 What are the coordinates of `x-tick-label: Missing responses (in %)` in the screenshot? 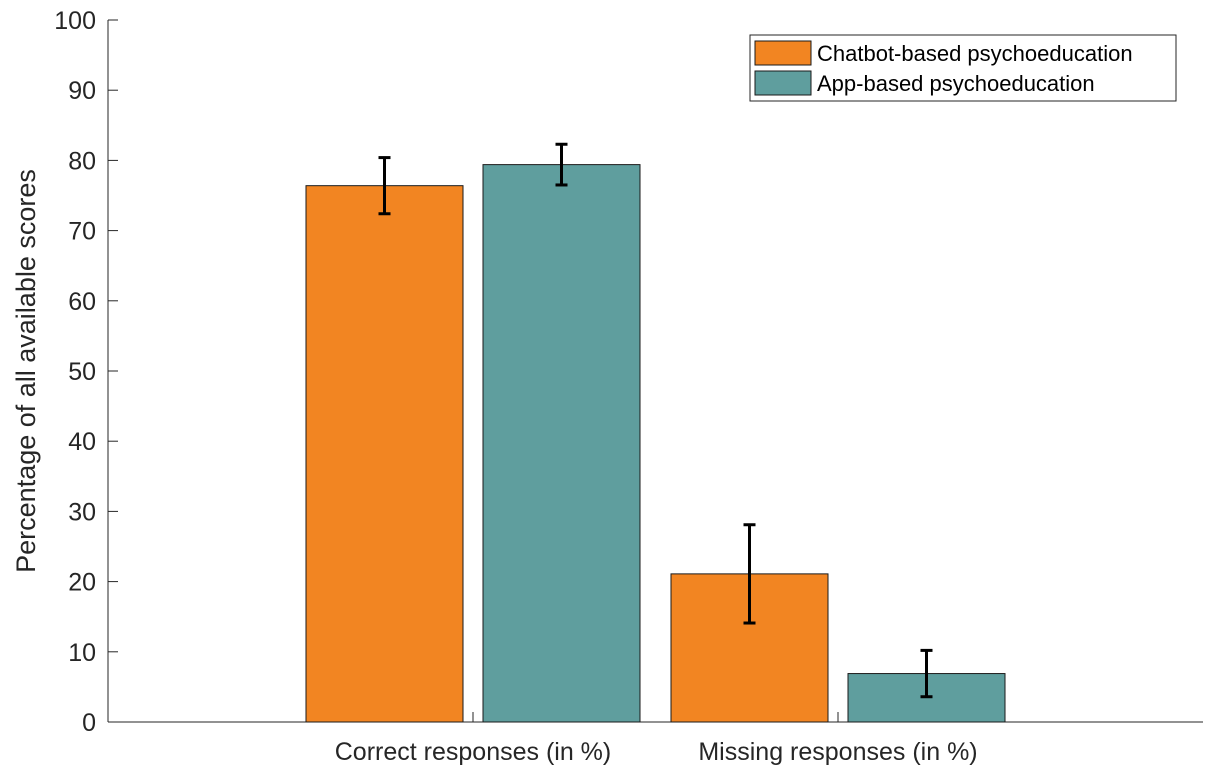 It's located at (837, 752).